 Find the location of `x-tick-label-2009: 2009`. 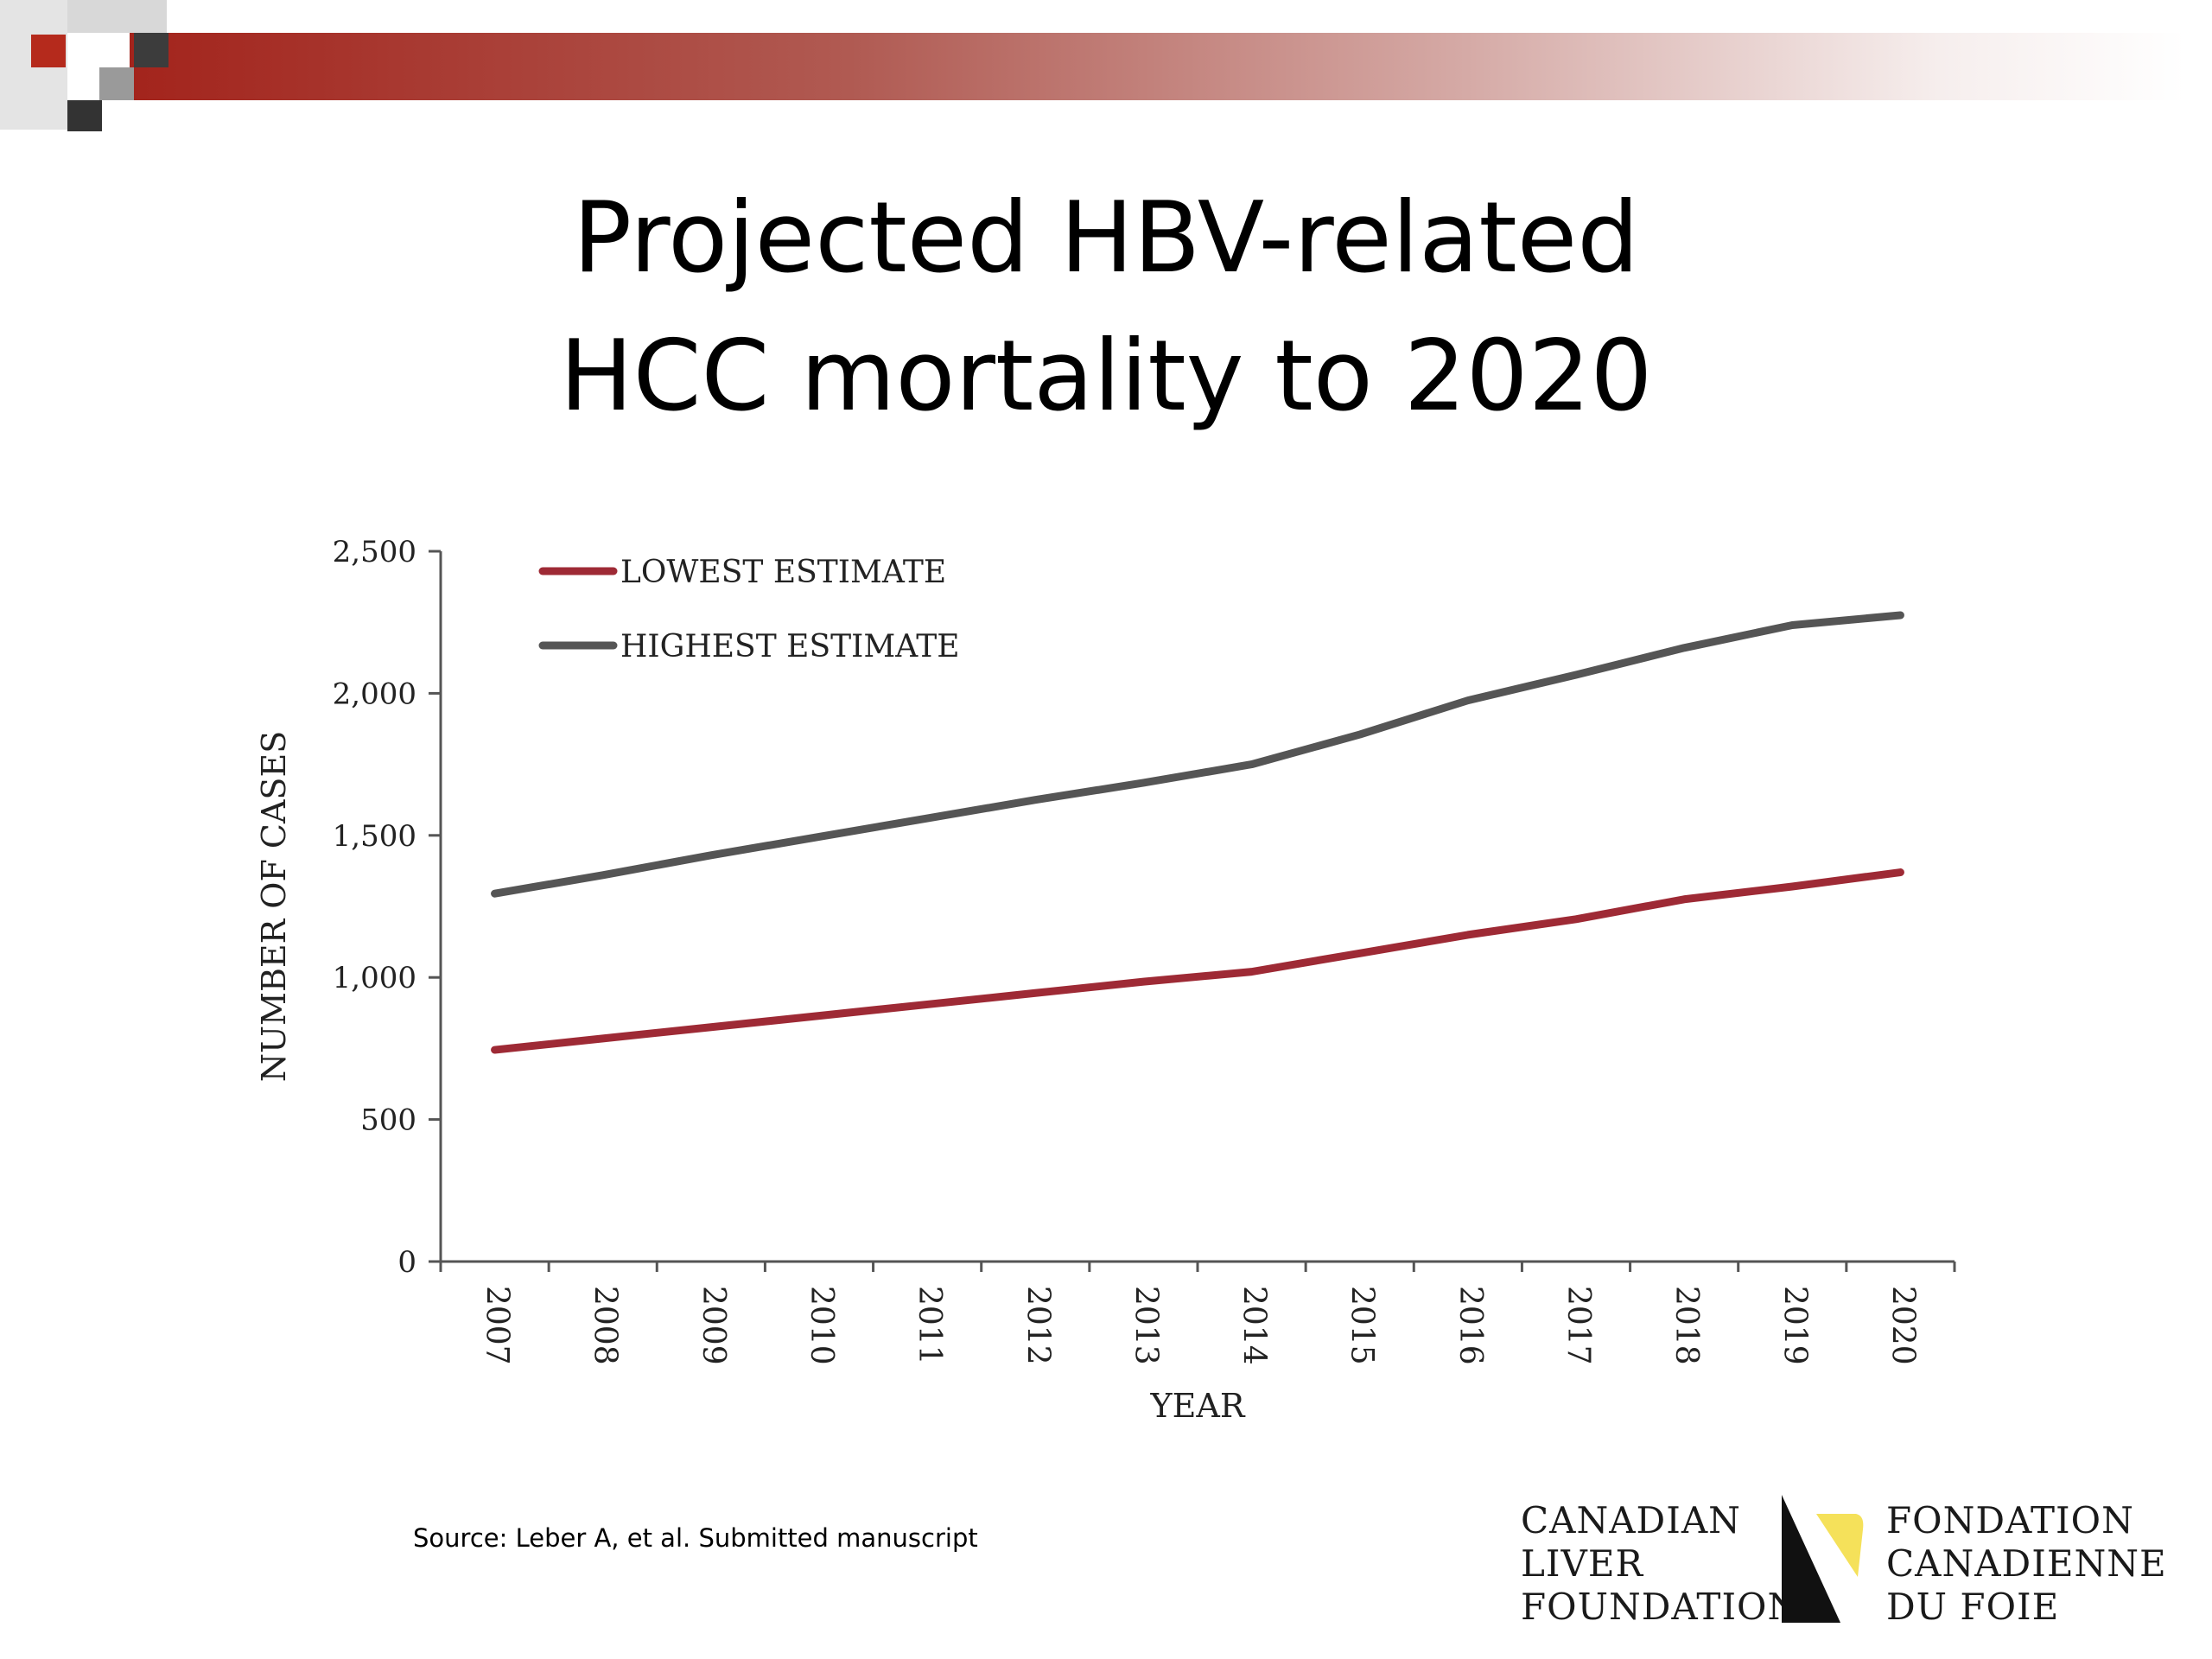

x-tick-label-2009: 2009 is located at coordinates (713, 1325).